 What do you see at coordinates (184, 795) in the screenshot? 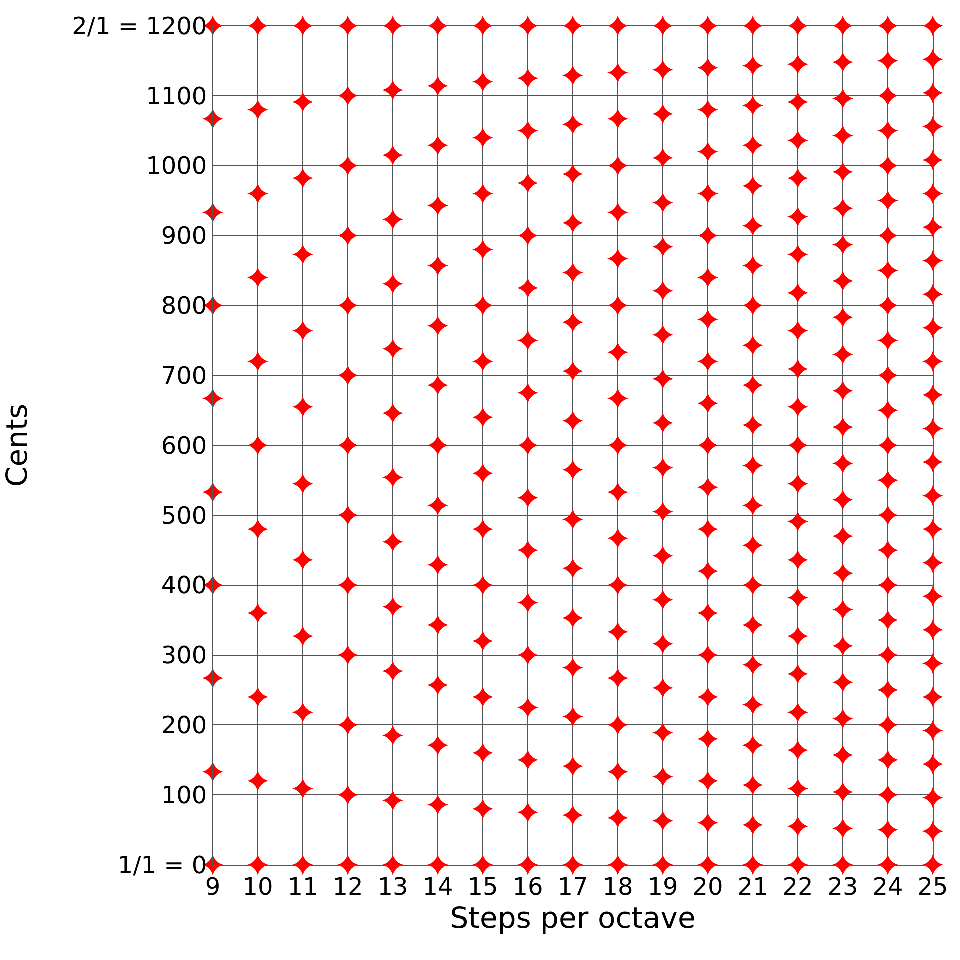
I see `y-tick-label: 100` at bounding box center [184, 795].